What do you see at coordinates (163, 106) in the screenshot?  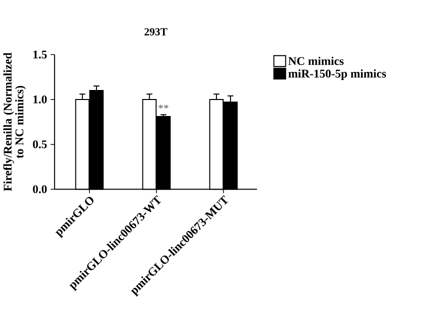 I see `annotation: **` at bounding box center [163, 106].